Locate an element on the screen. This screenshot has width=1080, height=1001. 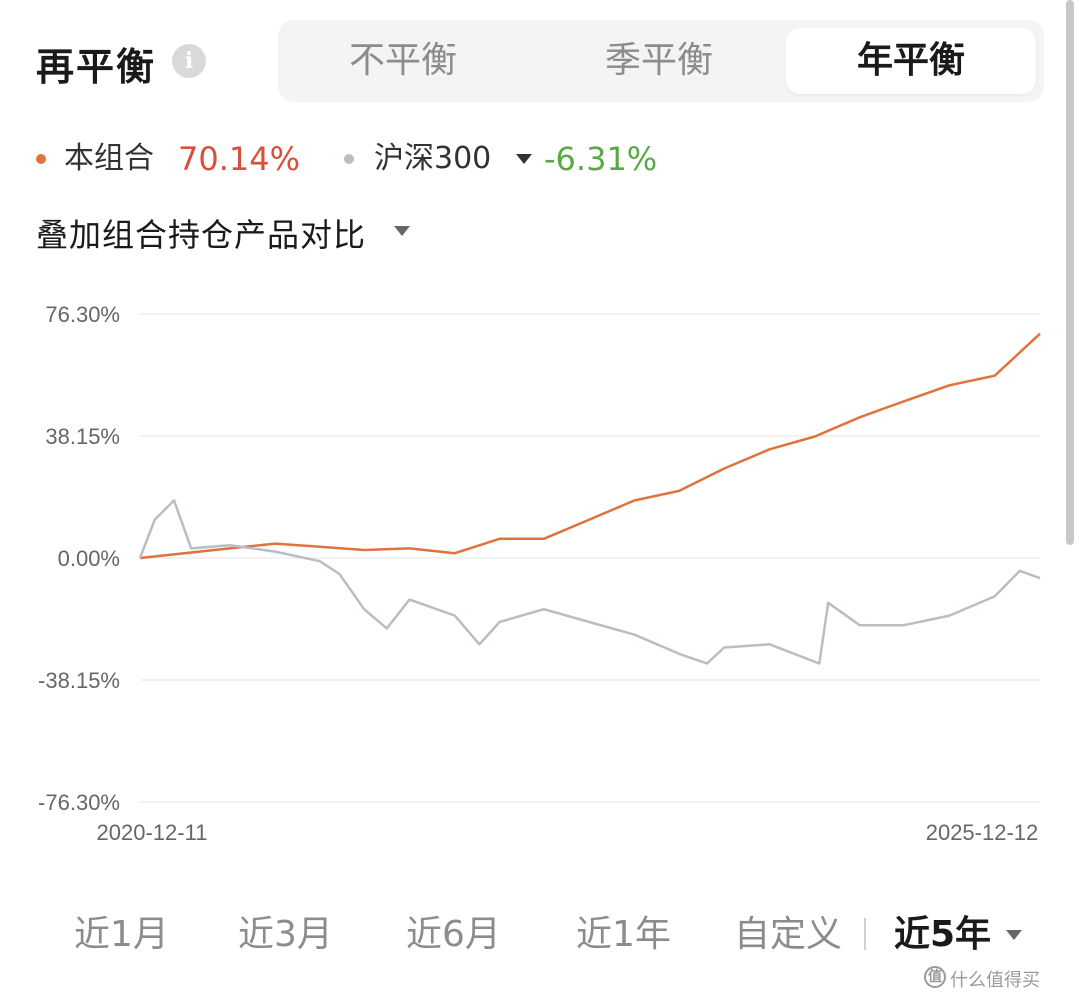
period-1m: 近1月 is located at coordinates (121, 934).